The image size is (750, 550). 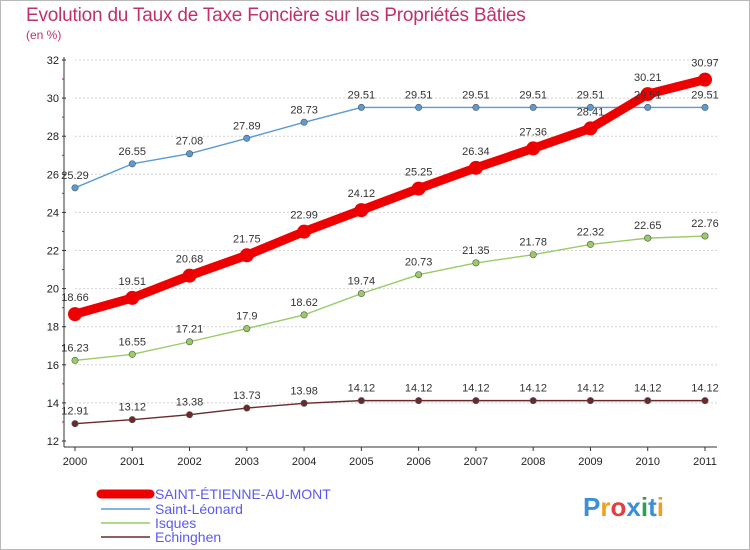 I want to click on data-label: 18.62, so click(x=304, y=303).